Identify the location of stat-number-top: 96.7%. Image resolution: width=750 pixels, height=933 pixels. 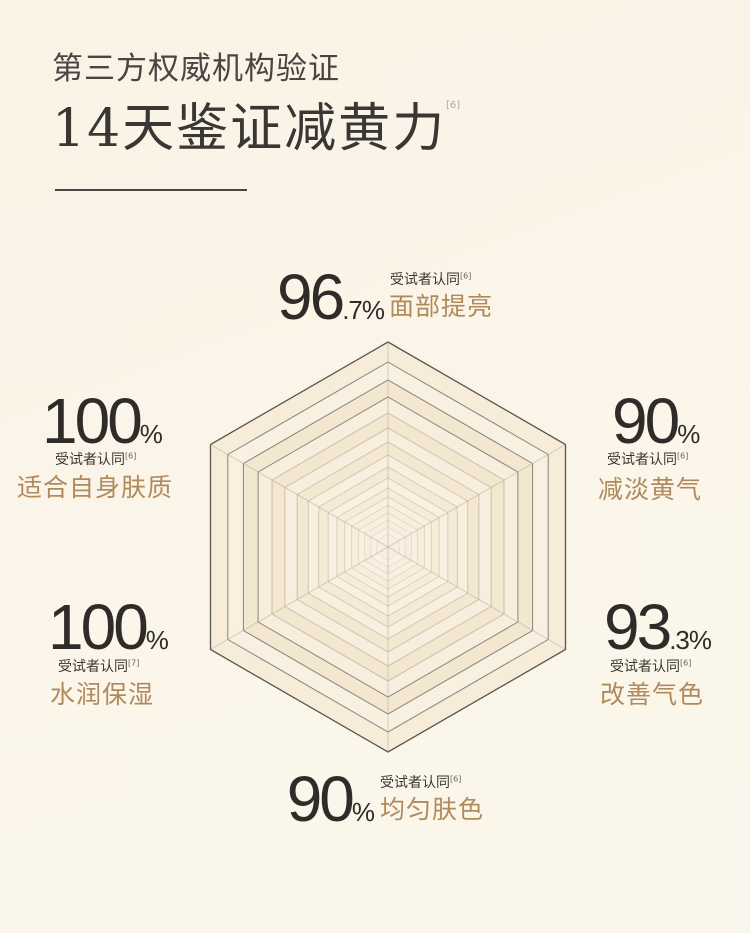
(331, 297).